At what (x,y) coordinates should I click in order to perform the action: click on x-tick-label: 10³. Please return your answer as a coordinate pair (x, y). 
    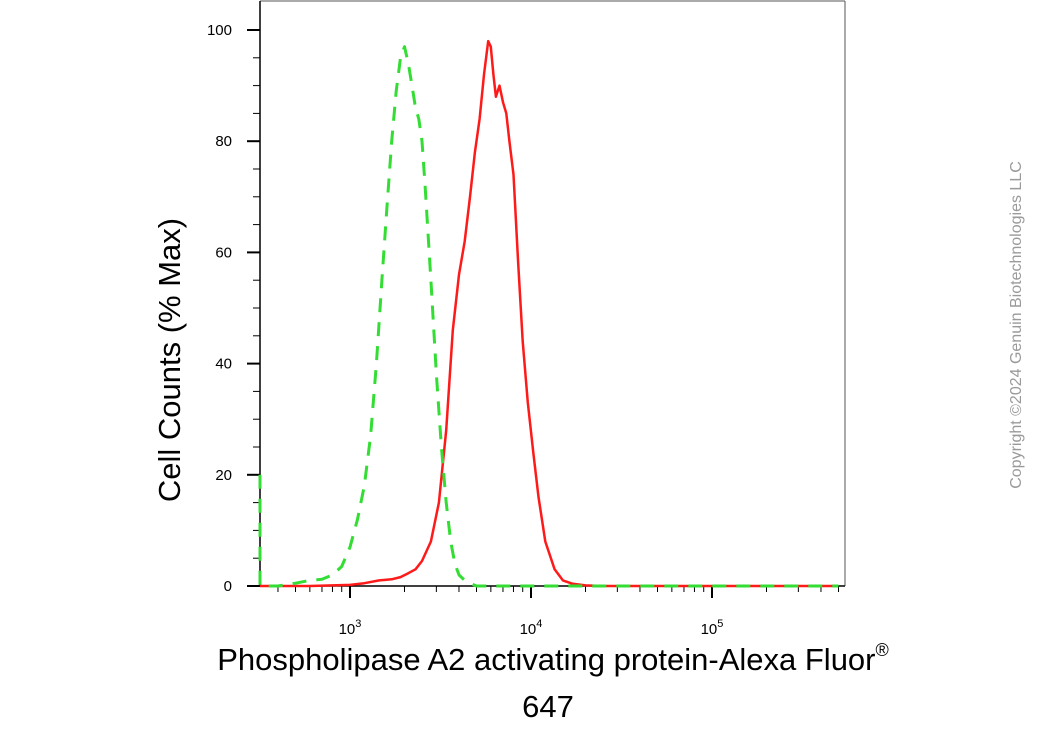
    Looking at the image, I should click on (350, 628).